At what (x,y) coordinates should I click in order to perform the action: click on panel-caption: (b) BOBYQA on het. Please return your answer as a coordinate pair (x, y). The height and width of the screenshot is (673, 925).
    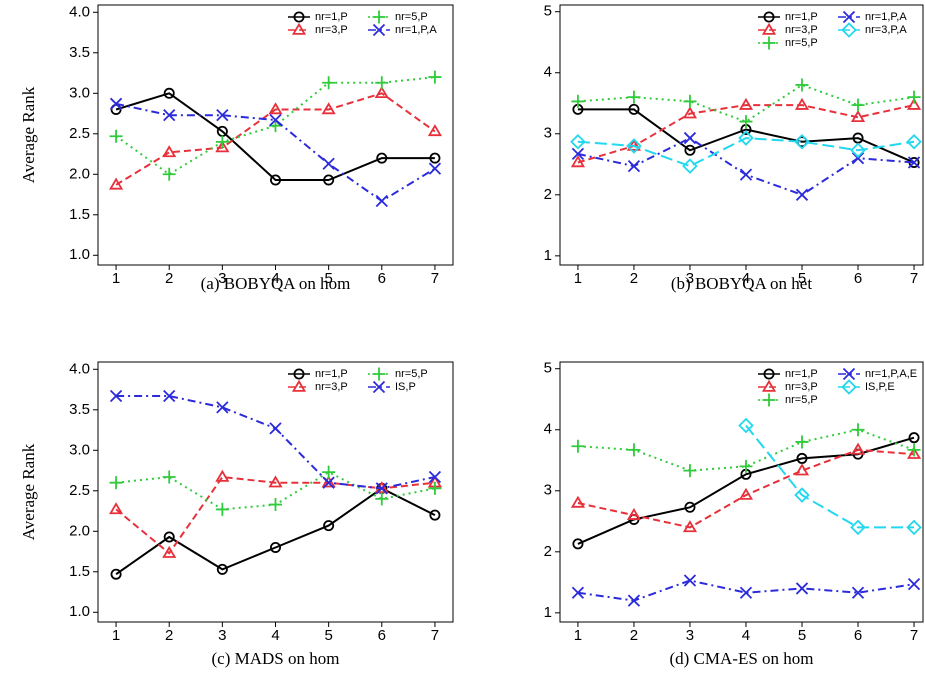
    Looking at the image, I should click on (741, 283).